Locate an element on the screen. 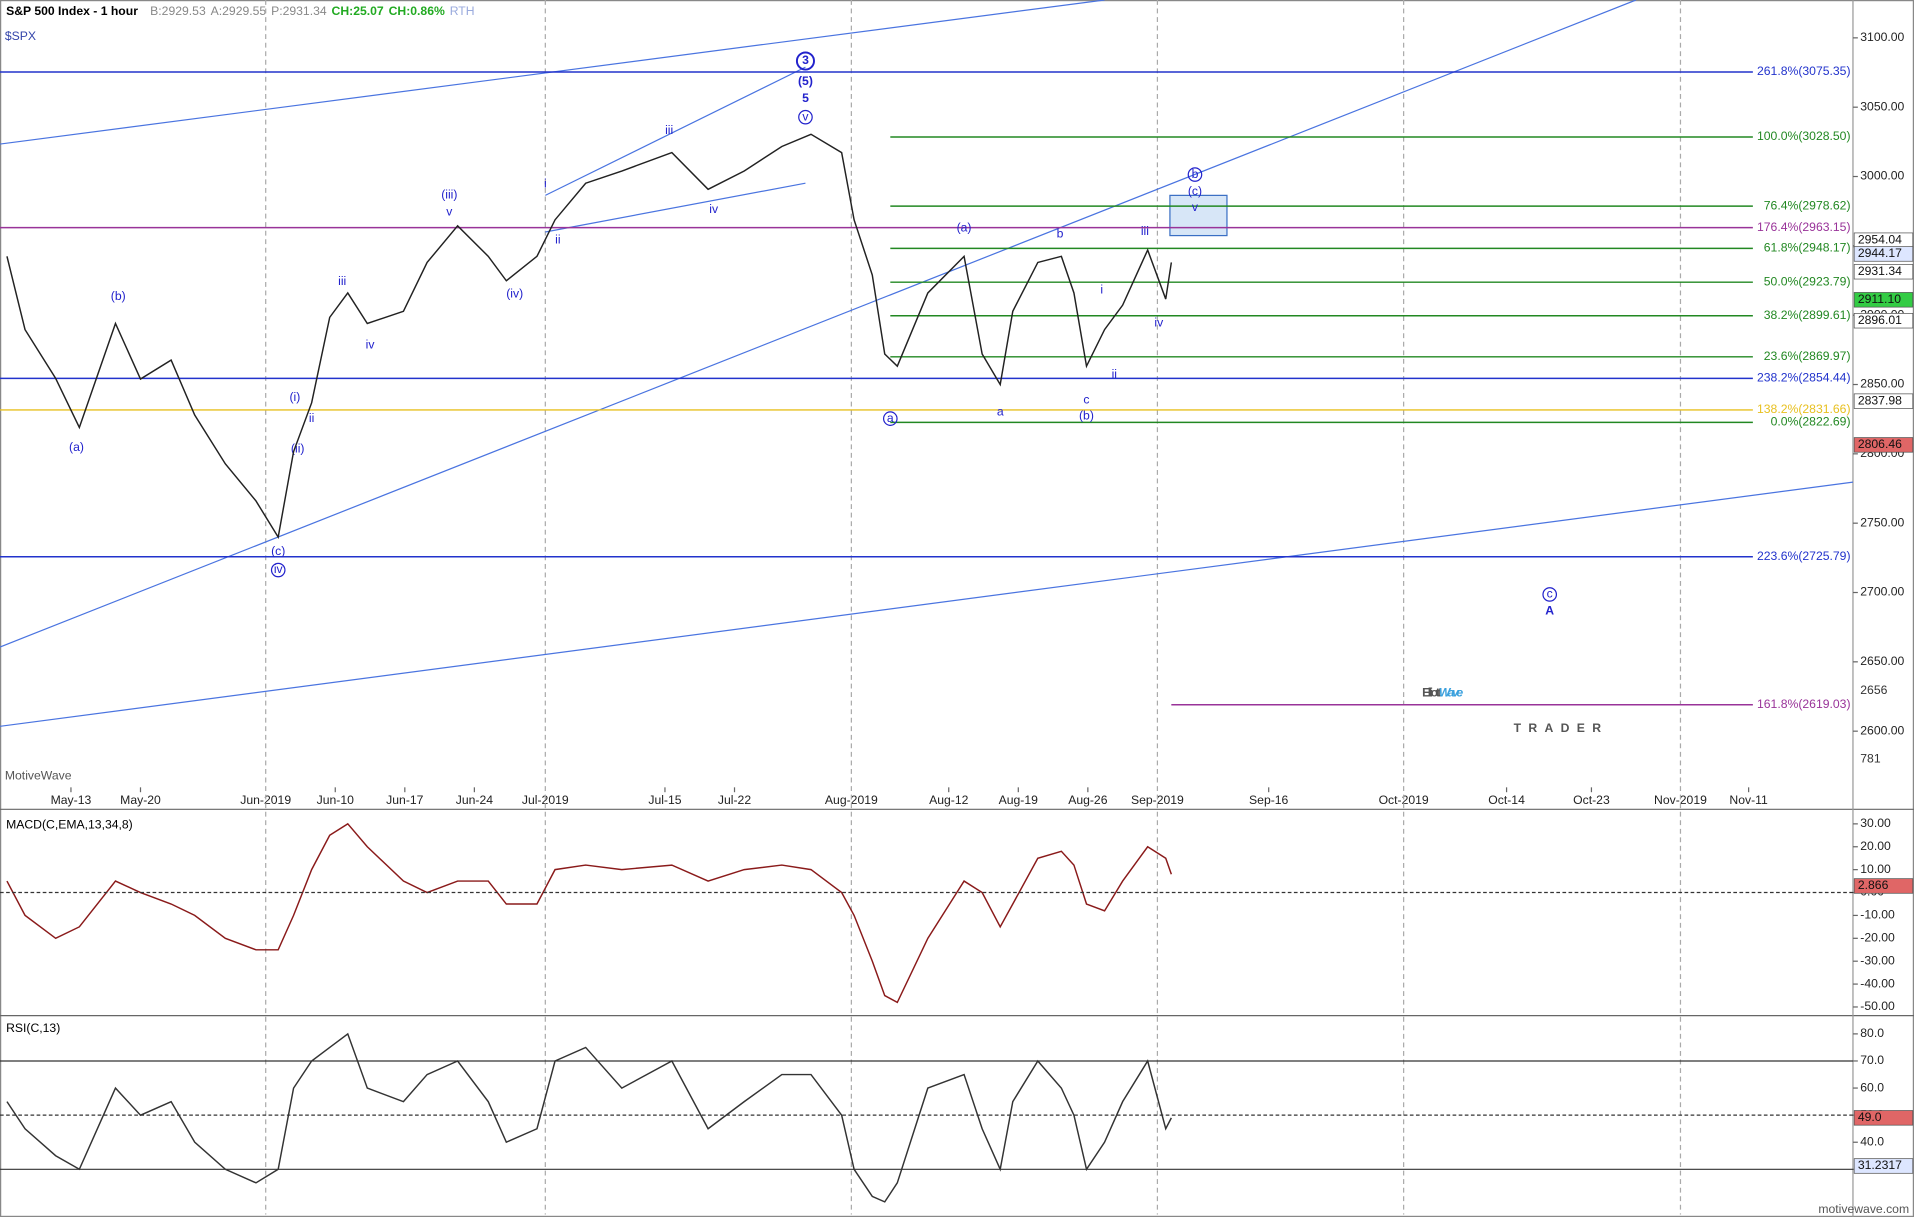  wave-label: a is located at coordinates (890, 418).